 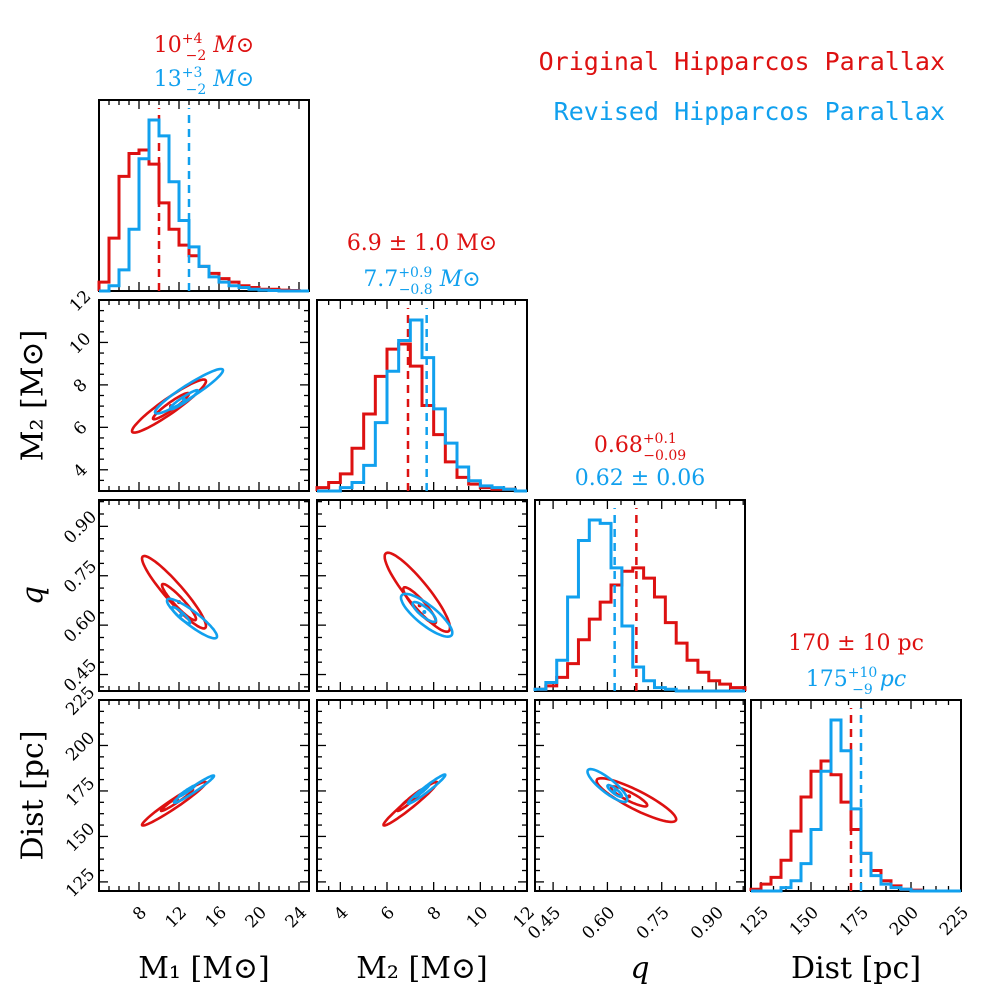 What do you see at coordinates (904, 921) in the screenshot?
I see `x-tick-label-dist: 200` at bounding box center [904, 921].